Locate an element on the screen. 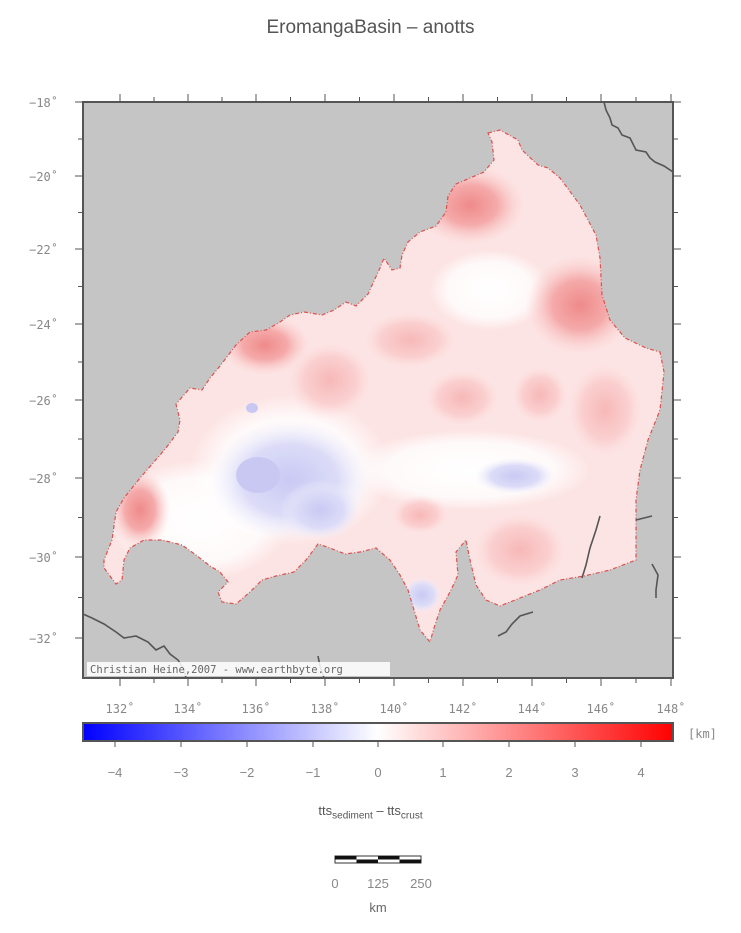 This screenshot has width=741, height=933. colorbar is located at coordinates (378, 732).